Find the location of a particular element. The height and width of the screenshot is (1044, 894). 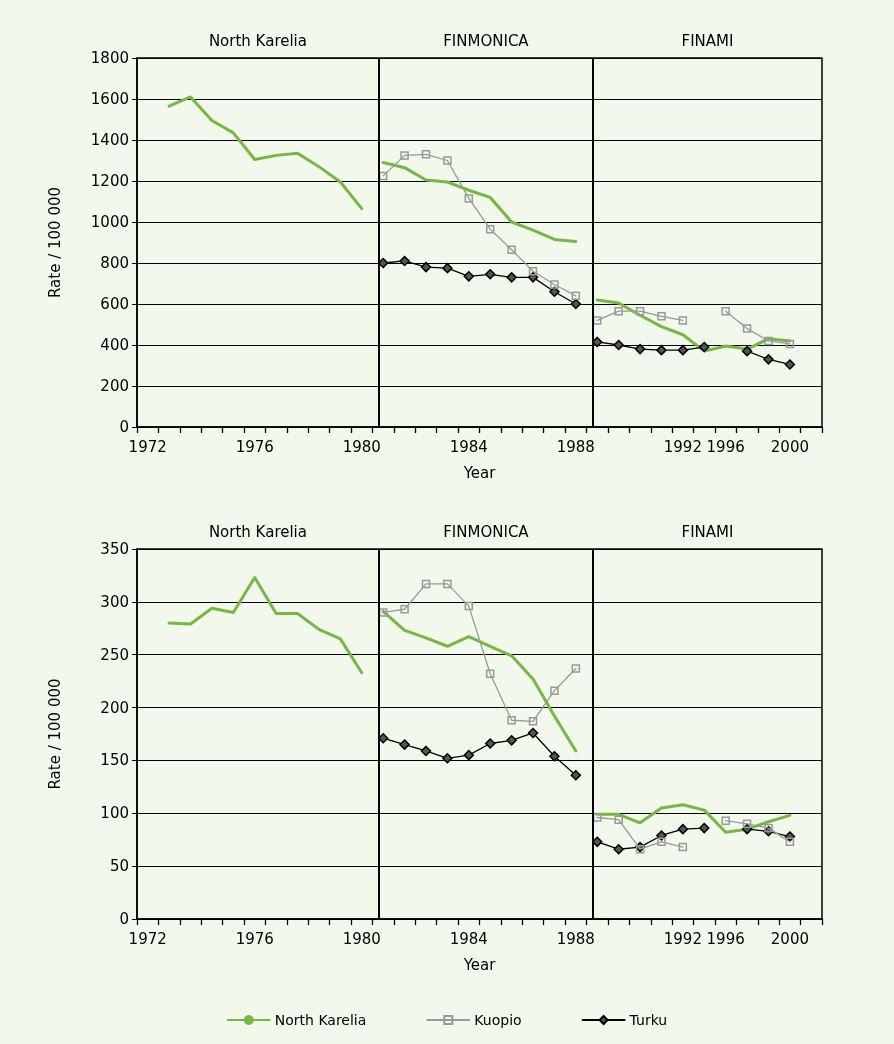

x-tick-label: 2000 is located at coordinates (789, 446).